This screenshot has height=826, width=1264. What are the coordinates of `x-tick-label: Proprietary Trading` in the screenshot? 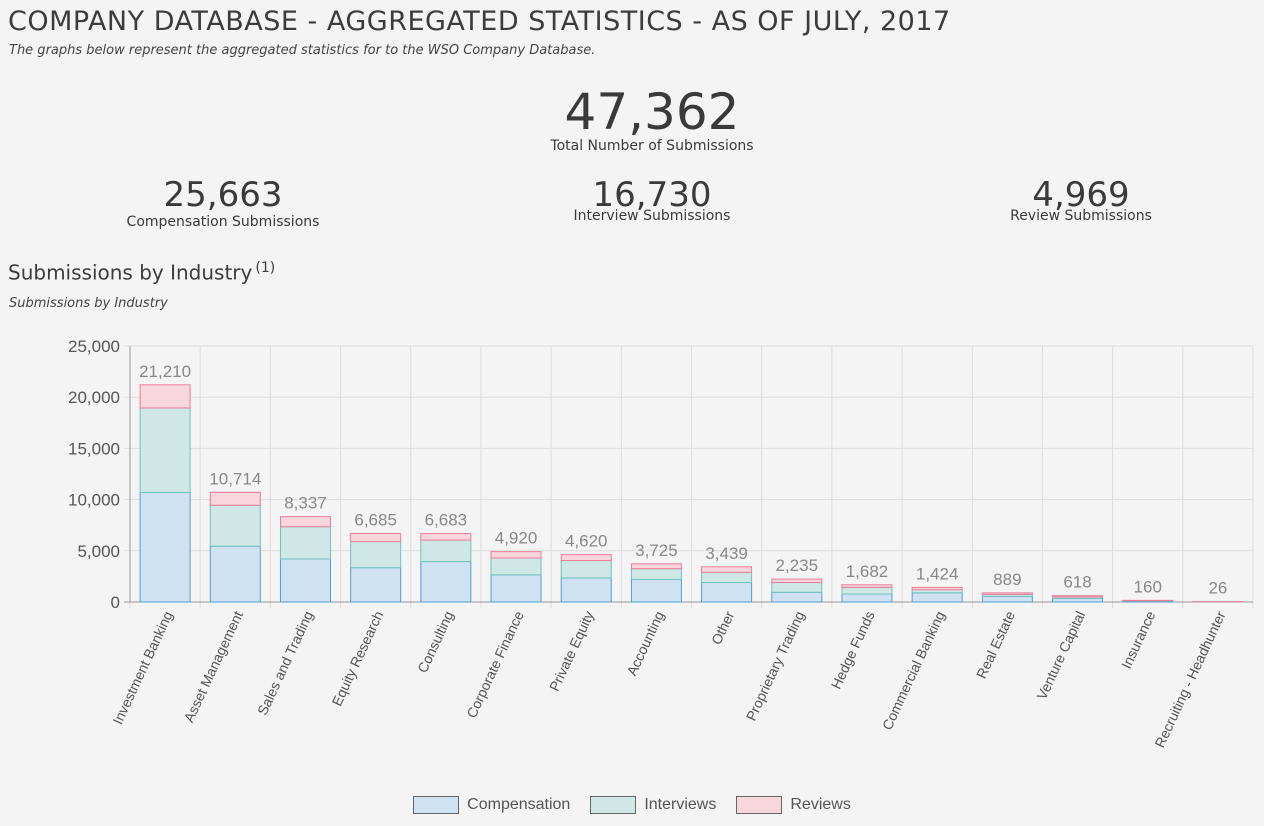 It's located at (775, 666).